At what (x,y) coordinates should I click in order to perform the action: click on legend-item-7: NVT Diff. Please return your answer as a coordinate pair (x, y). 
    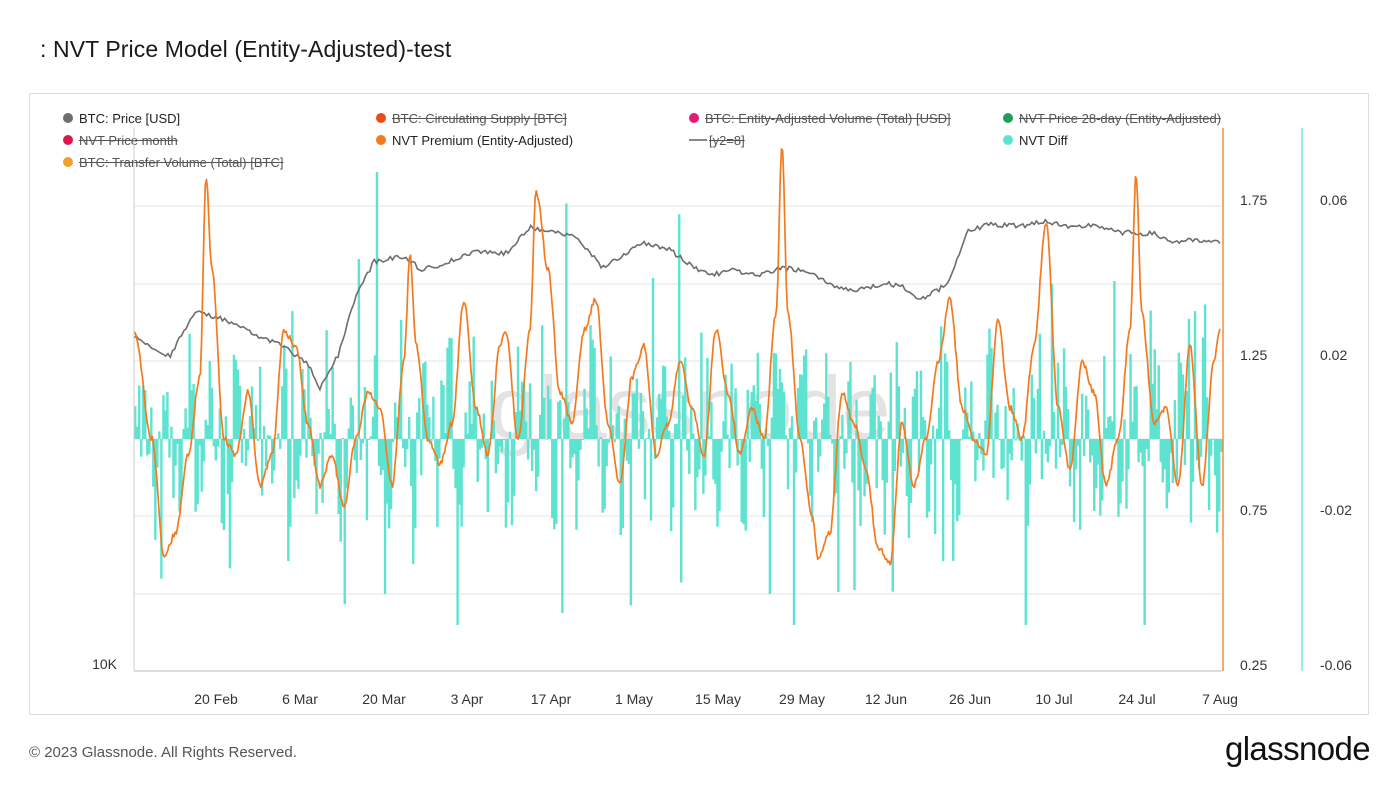
    Looking at the image, I should click on (1035, 140).